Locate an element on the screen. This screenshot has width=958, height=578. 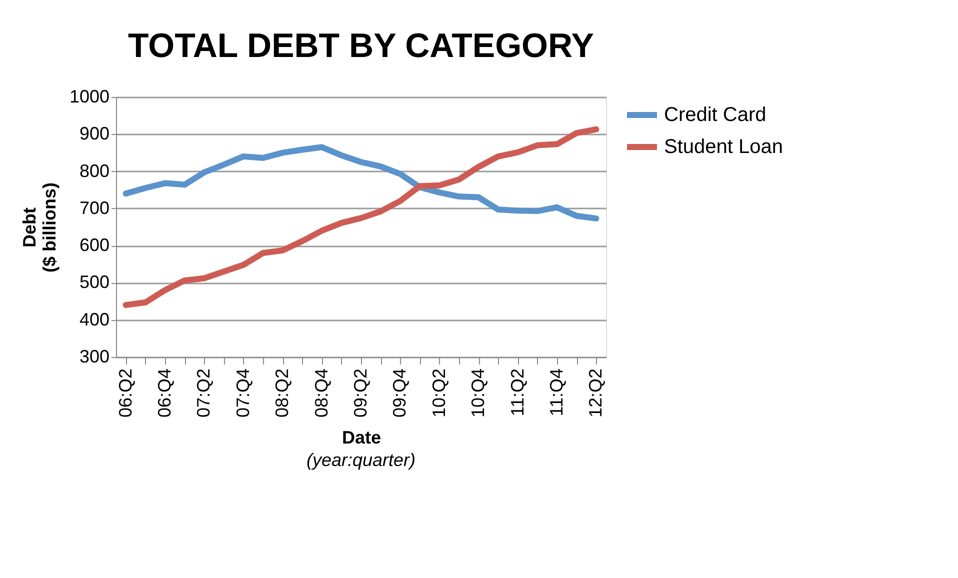
x-tick-label: 08:Q4 is located at coordinates (321, 393).